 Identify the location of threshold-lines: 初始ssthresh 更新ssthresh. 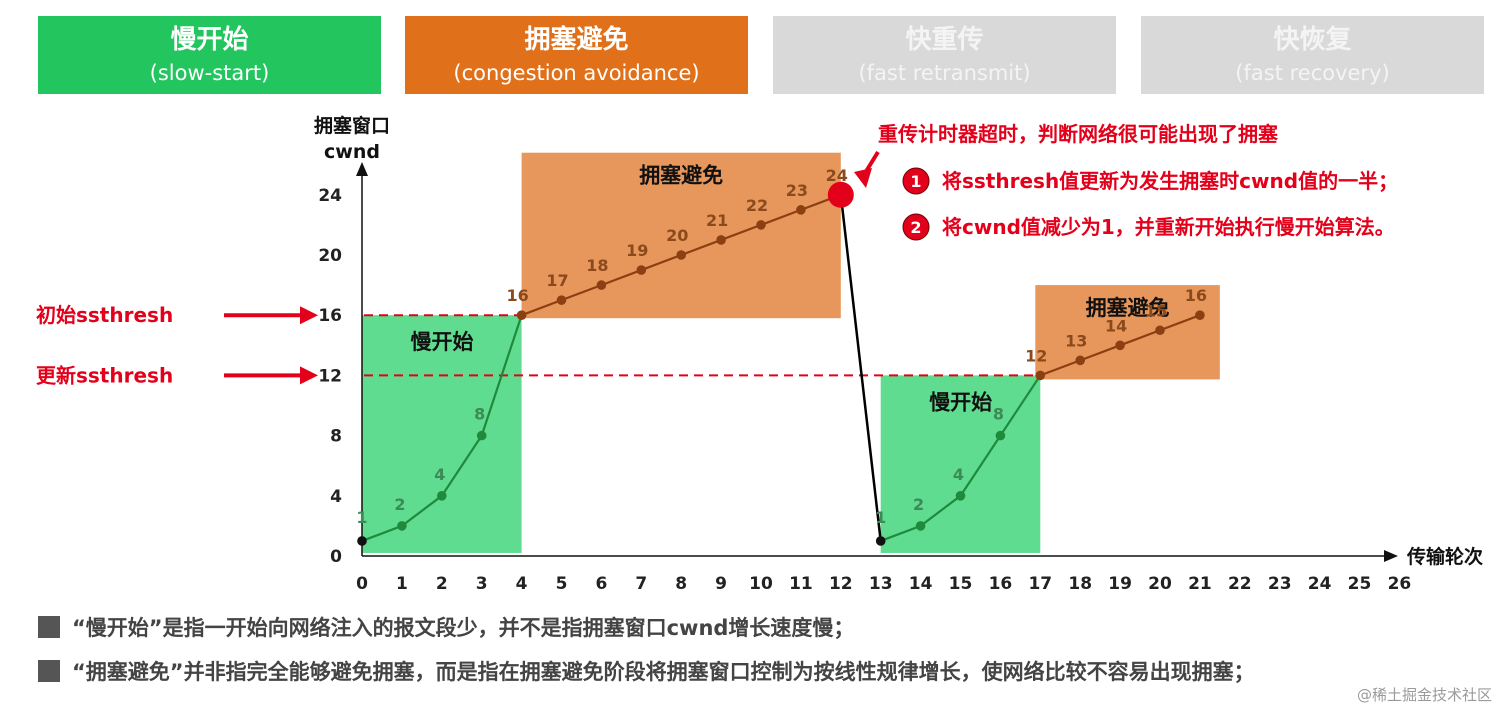
(538, 345).